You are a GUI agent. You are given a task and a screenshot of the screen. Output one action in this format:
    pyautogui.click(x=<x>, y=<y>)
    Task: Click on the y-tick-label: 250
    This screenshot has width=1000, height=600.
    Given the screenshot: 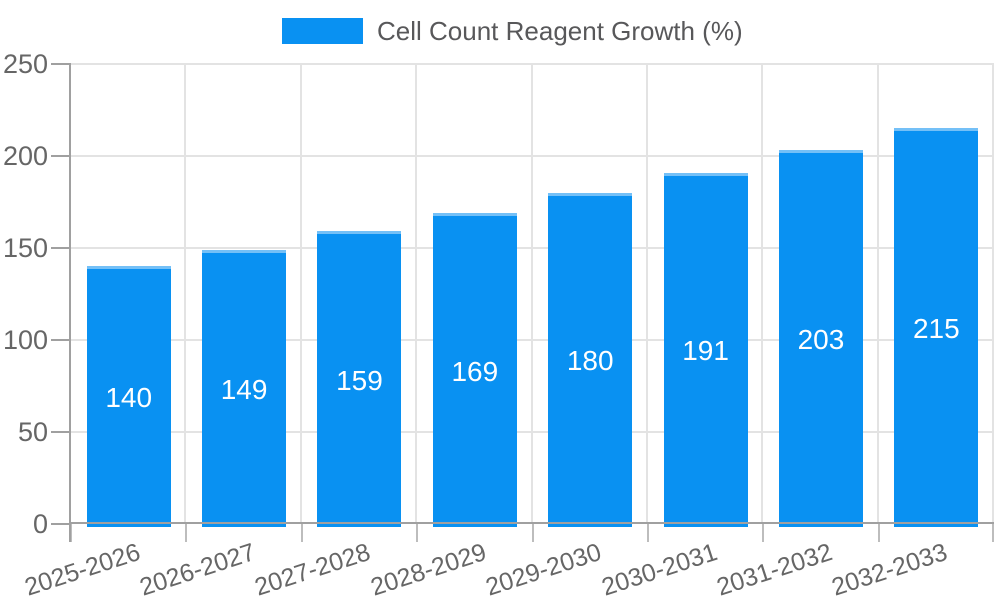 What is the action you would take?
    pyautogui.click(x=25, y=64)
    